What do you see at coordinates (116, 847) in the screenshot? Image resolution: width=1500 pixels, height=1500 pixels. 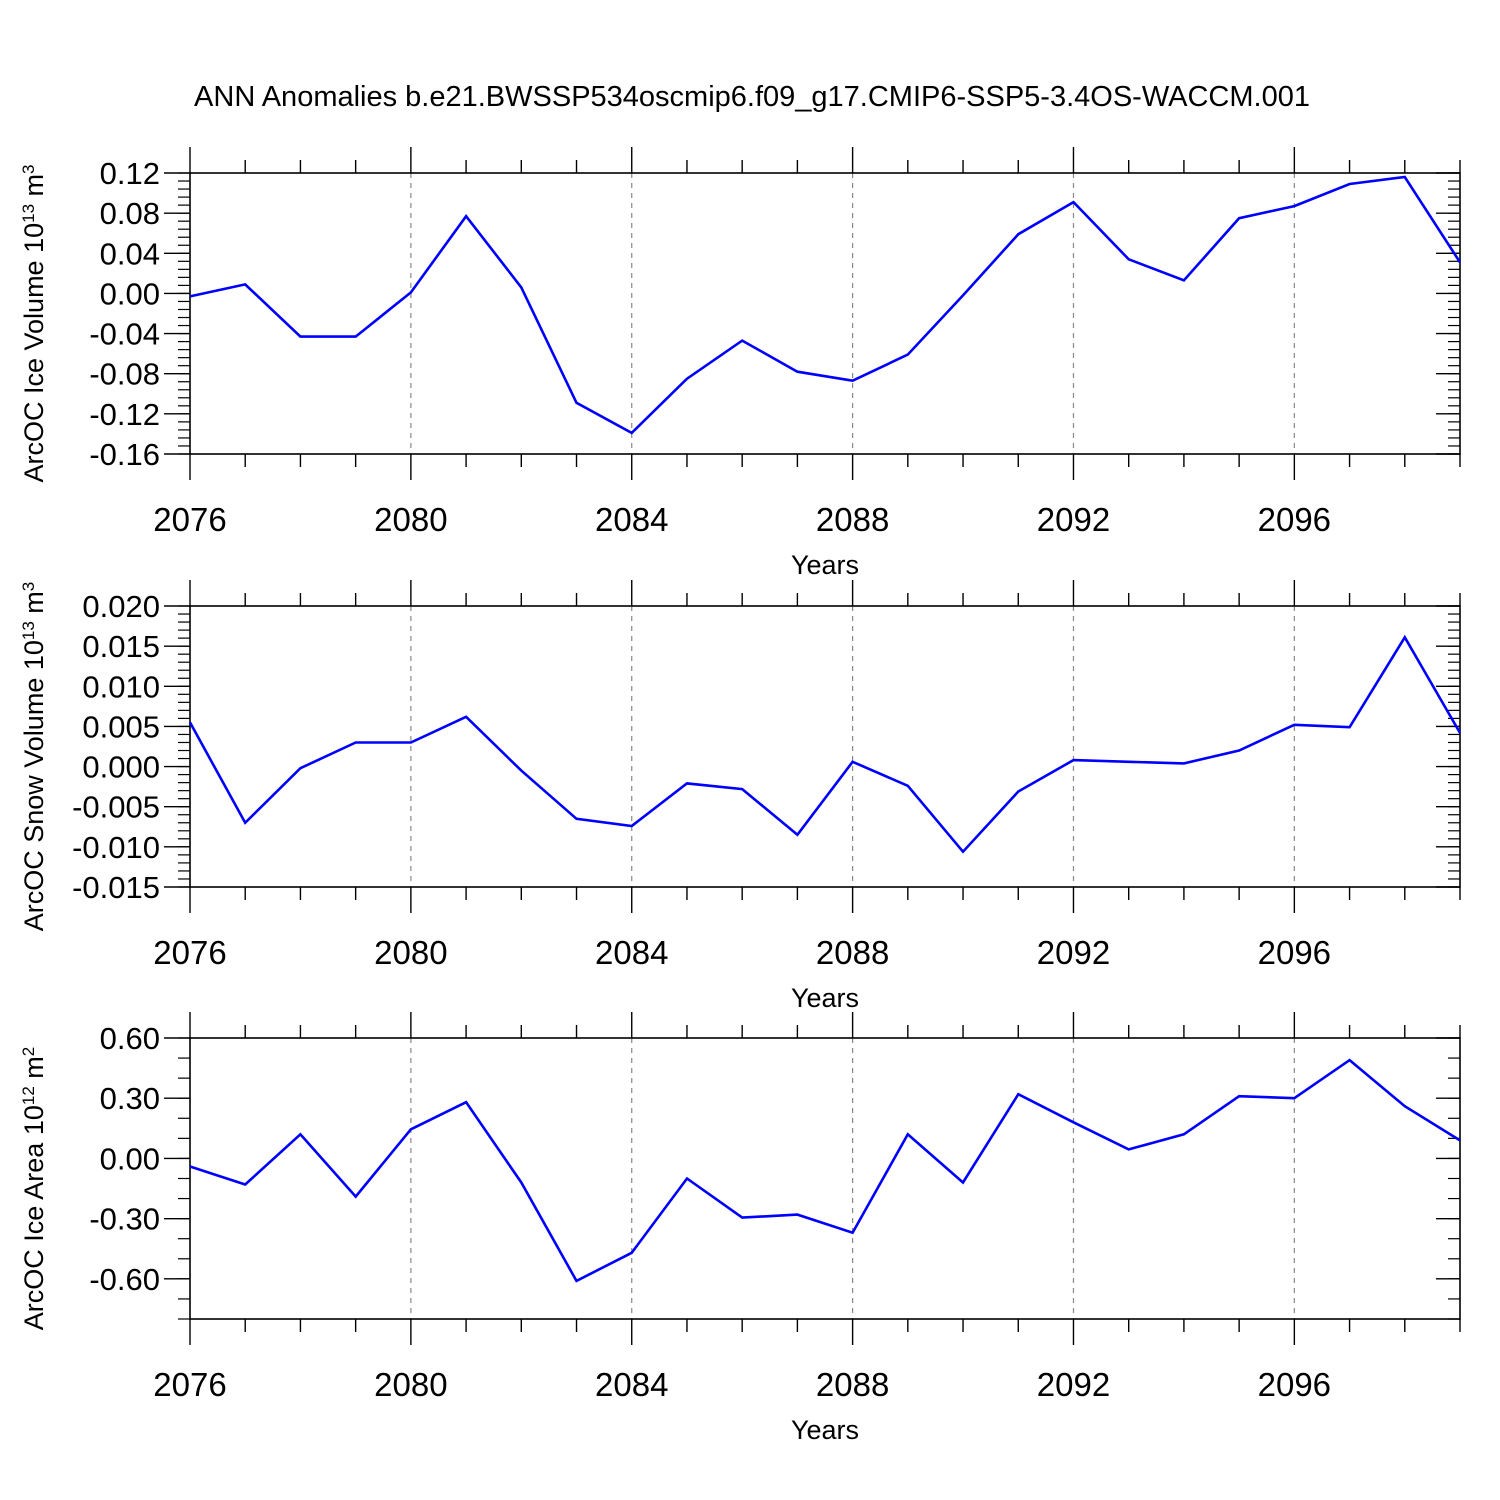 I see `y-tick-label: -0.010` at bounding box center [116, 847].